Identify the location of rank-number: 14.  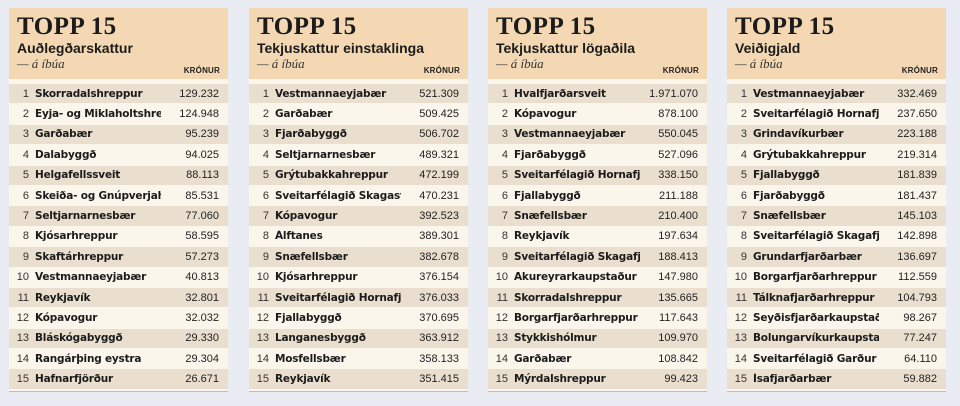
(262, 358).